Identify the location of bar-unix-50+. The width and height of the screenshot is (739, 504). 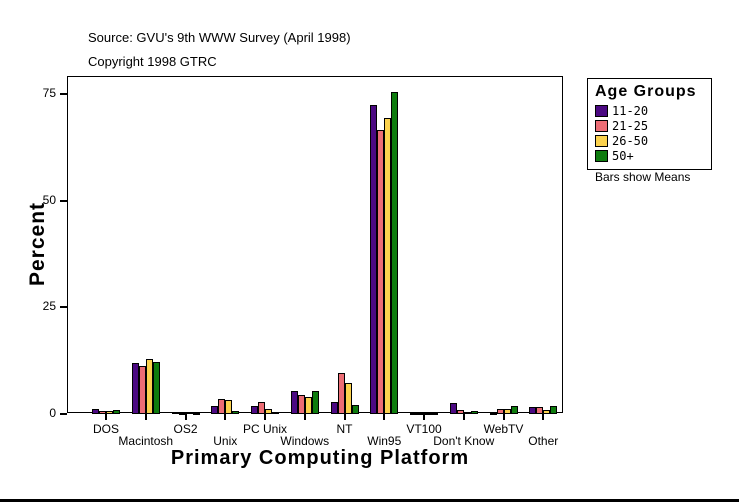
(236, 412).